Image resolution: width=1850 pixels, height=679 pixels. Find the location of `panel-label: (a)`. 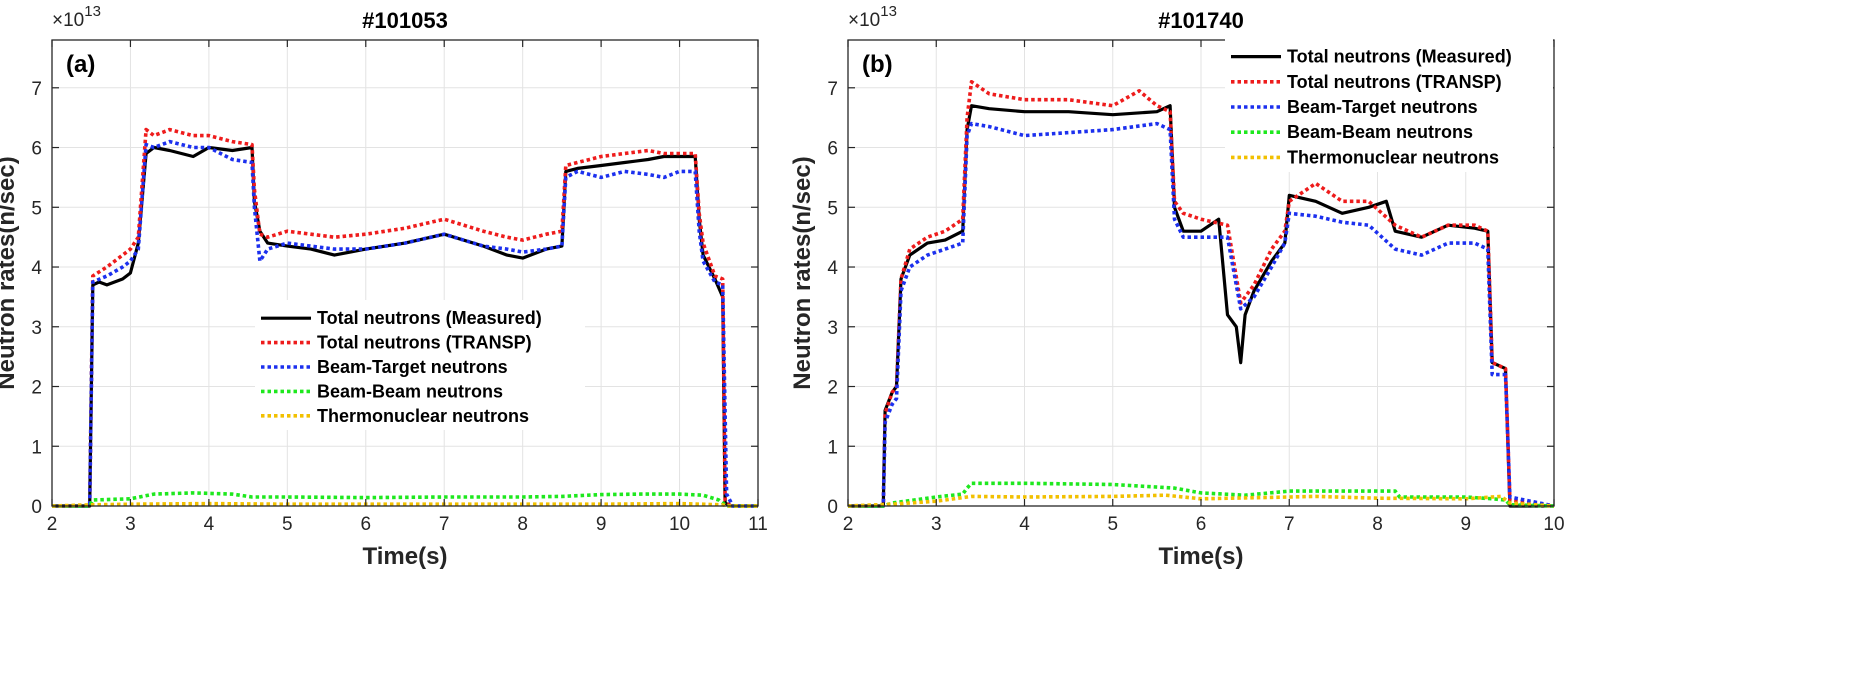

panel-label: (a) is located at coordinates (80, 64).